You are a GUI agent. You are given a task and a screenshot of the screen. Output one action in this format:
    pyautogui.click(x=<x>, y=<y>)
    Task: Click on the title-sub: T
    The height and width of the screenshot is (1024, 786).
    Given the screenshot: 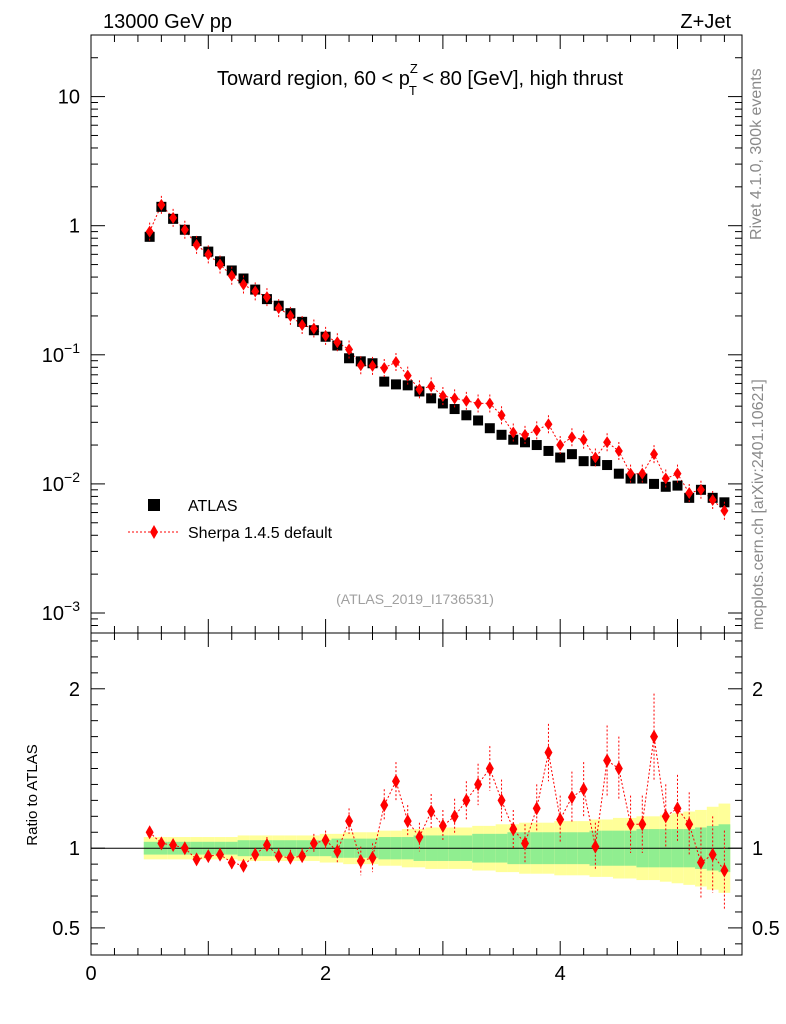 What is the action you would take?
    pyautogui.click(x=413, y=90)
    